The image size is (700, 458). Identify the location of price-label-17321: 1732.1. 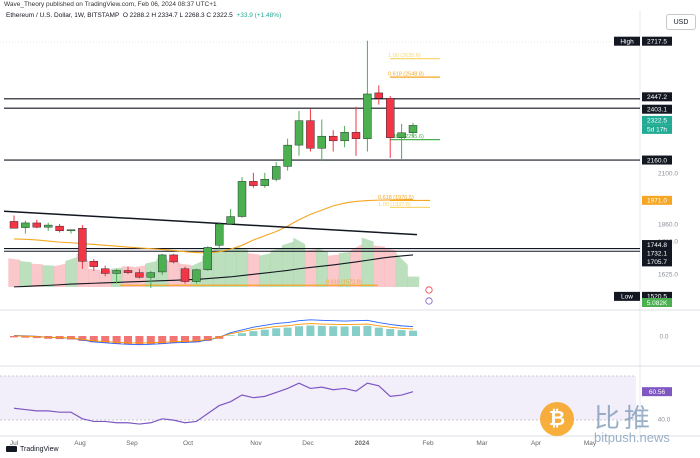
(657, 253).